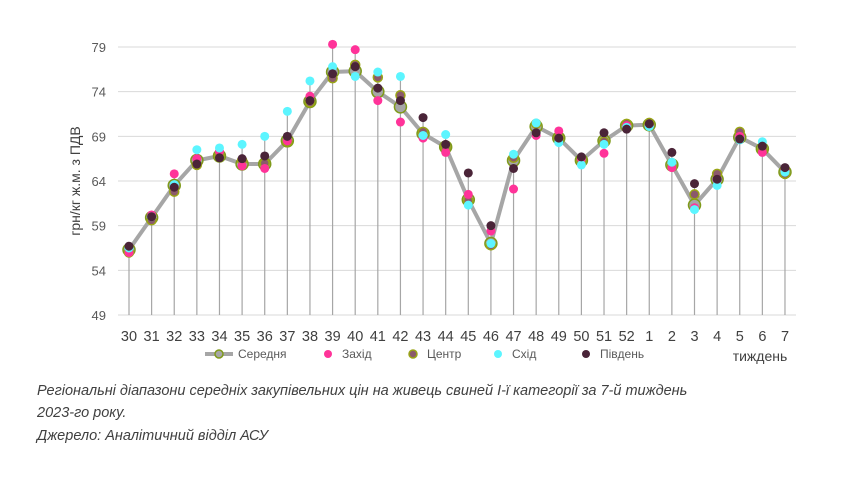 The image size is (852, 481). Describe the element at coordinates (152, 337) in the screenshot. I see `x-tick-label: 31` at that location.